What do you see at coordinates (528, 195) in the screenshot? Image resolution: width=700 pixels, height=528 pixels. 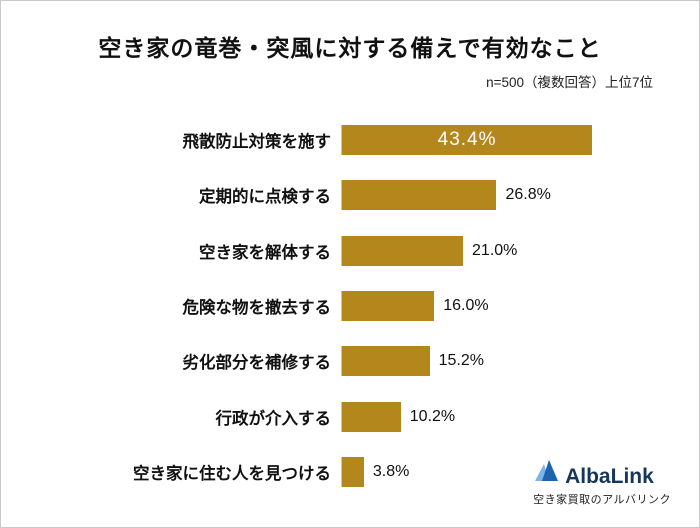 I see `value-label: 26.8%` at bounding box center [528, 195].